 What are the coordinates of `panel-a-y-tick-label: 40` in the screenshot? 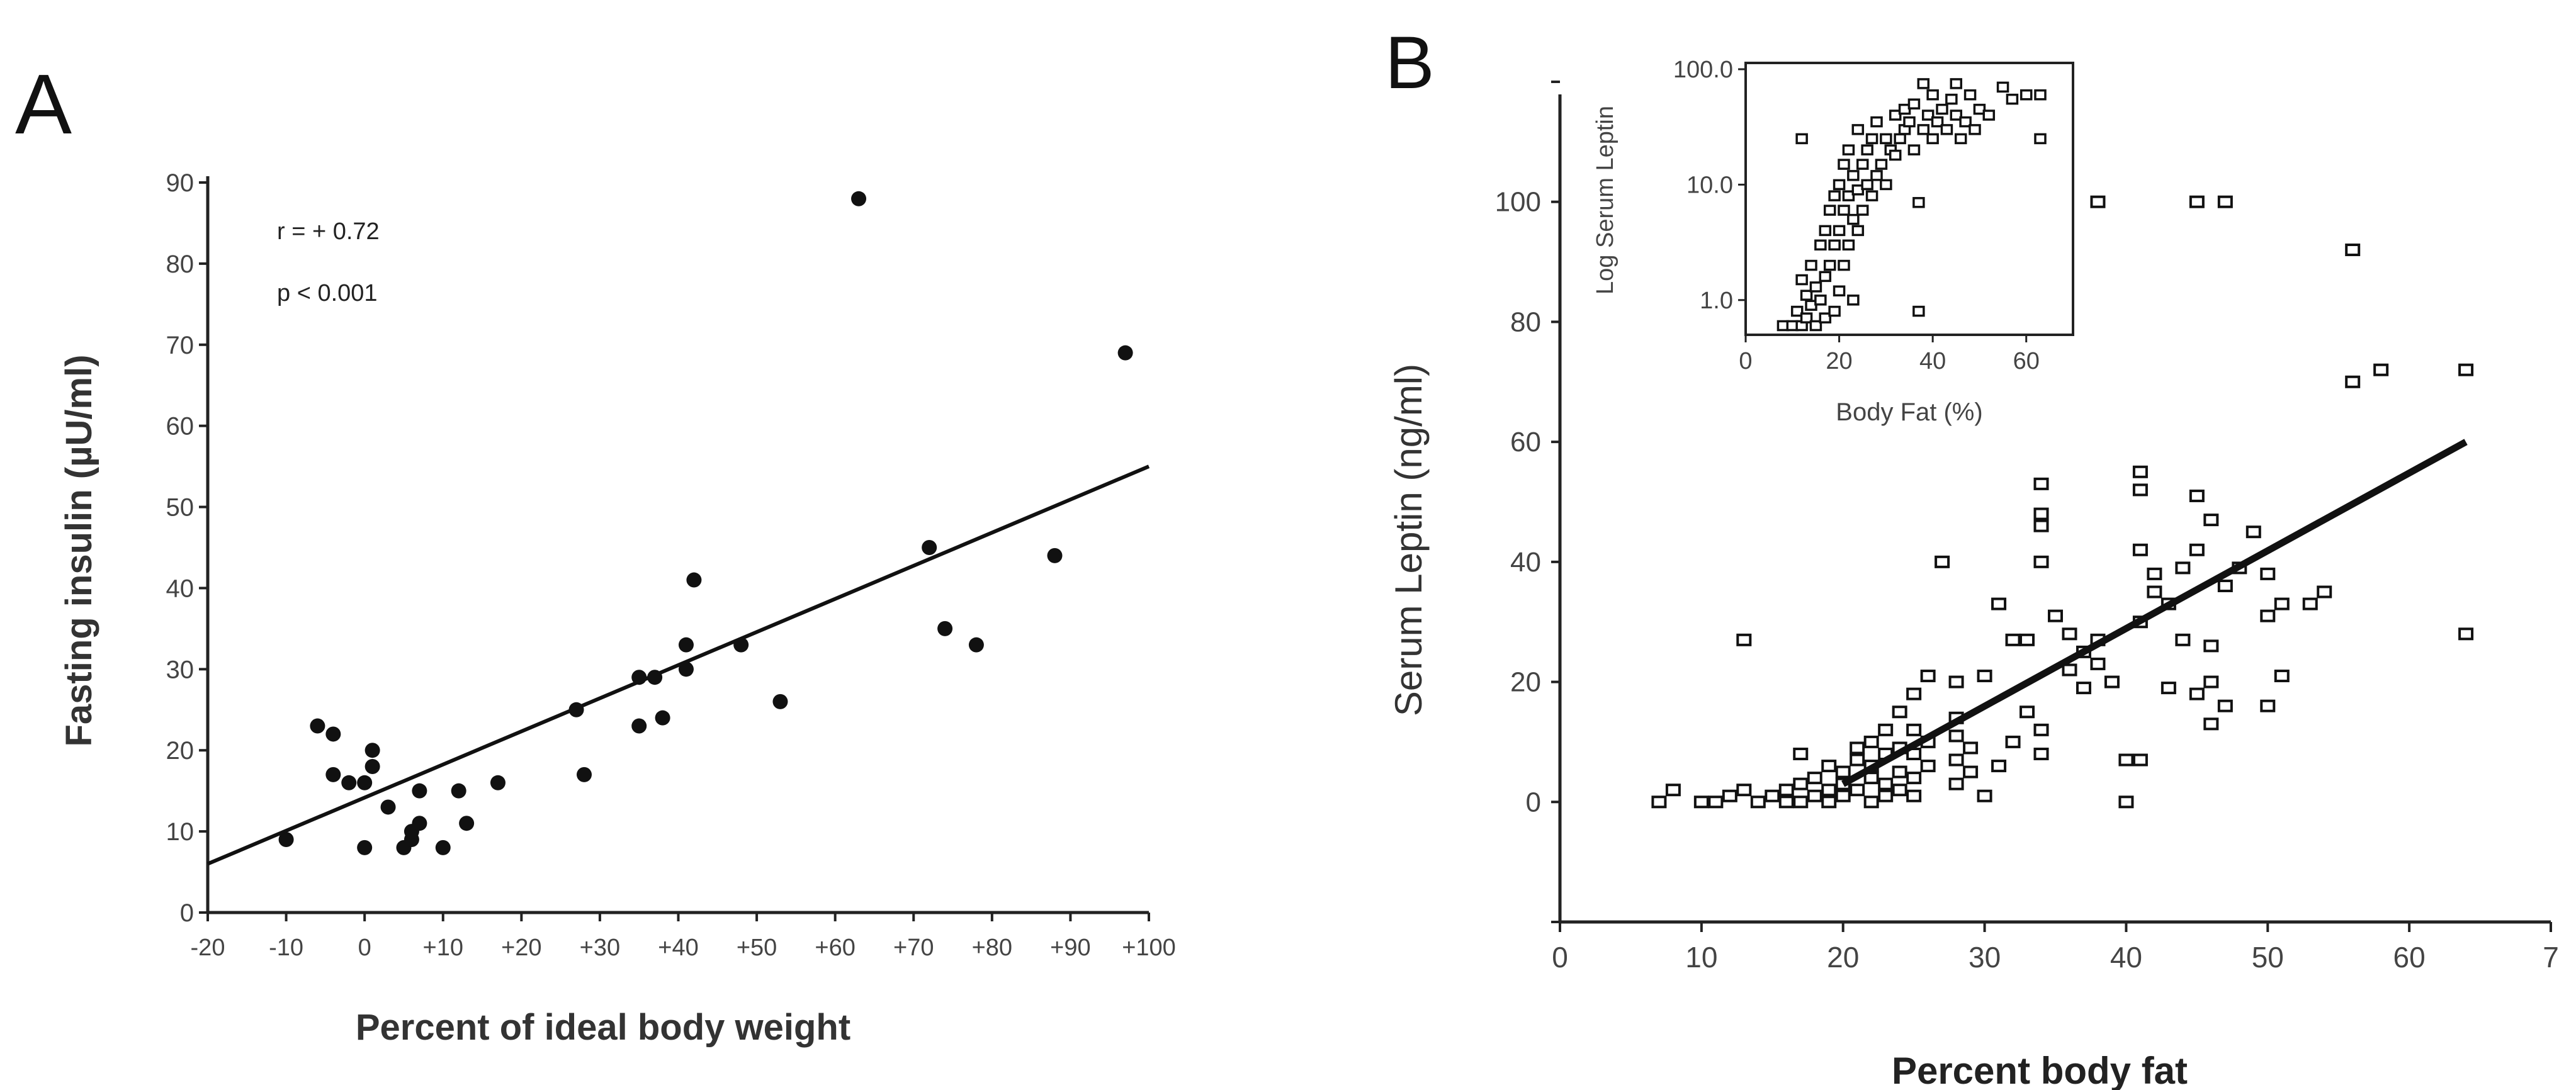 It's located at (180, 588).